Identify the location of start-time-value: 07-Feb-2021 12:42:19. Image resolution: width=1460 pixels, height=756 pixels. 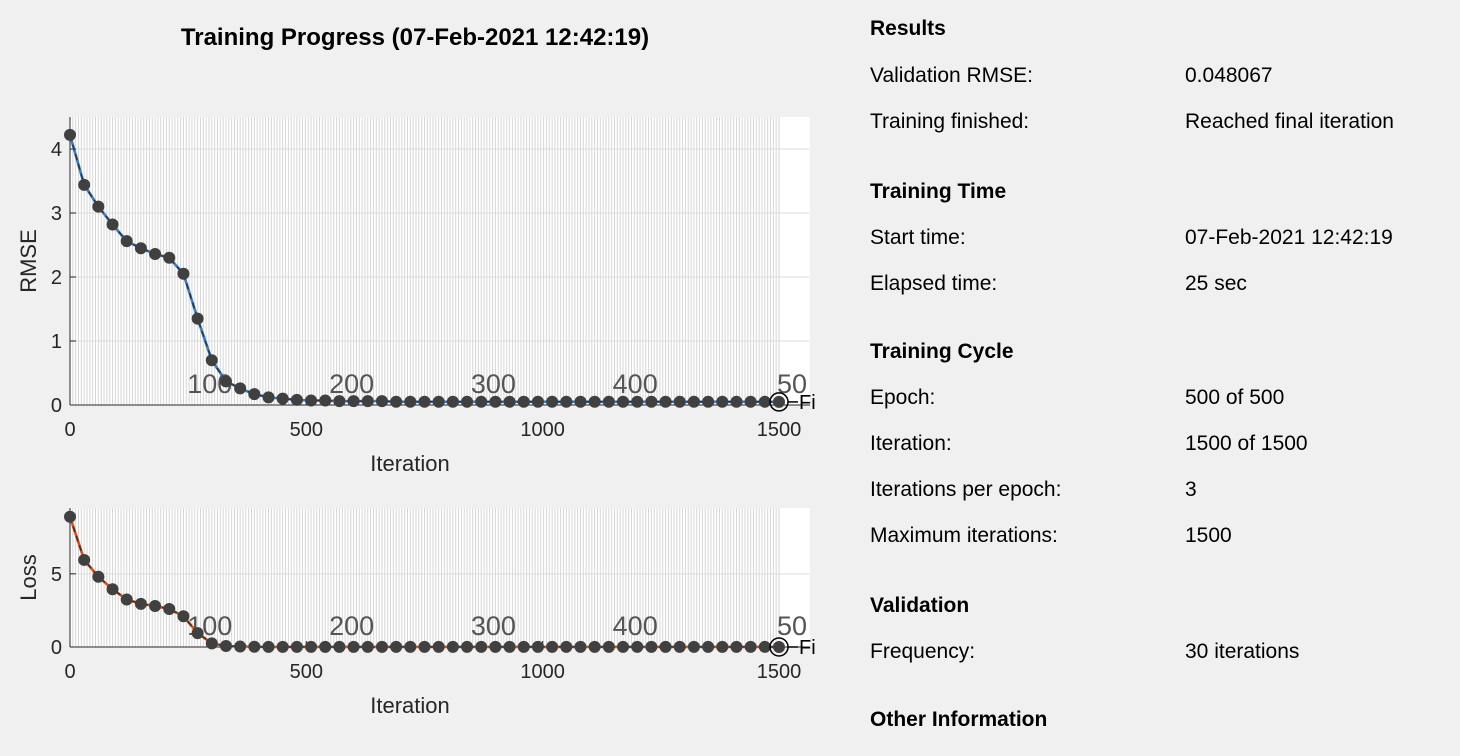
(1289, 237).